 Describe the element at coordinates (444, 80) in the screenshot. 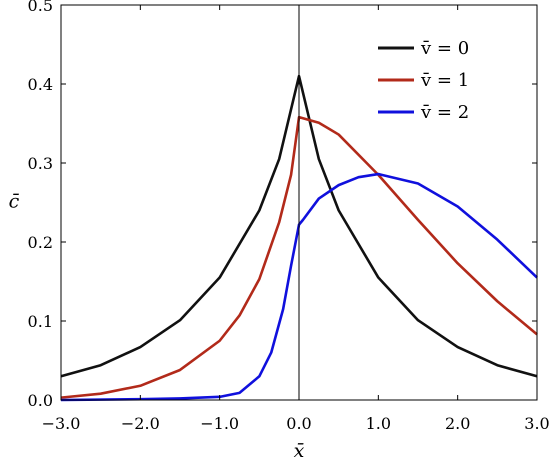

I see `legend-label-v1: v̄ = 1` at that location.